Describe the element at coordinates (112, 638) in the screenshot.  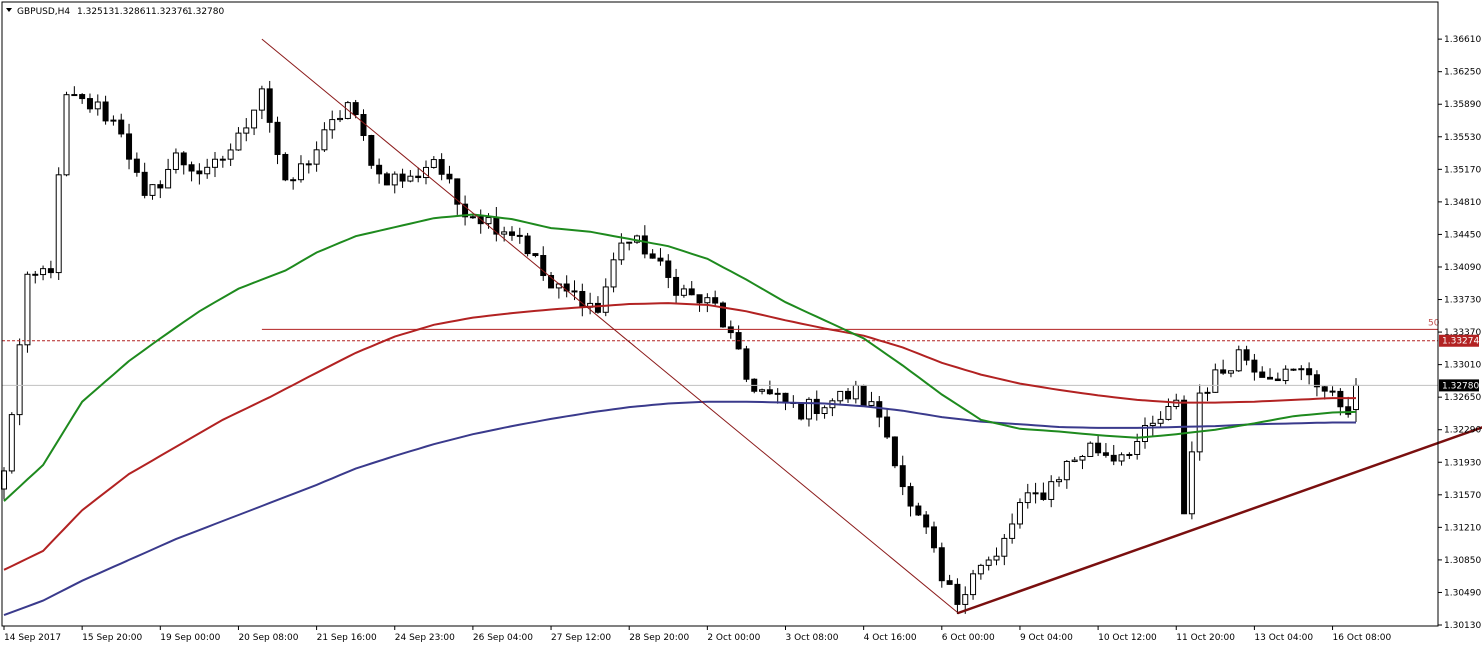
I see `x-tick-label: 15 Sep 20:00` at that location.